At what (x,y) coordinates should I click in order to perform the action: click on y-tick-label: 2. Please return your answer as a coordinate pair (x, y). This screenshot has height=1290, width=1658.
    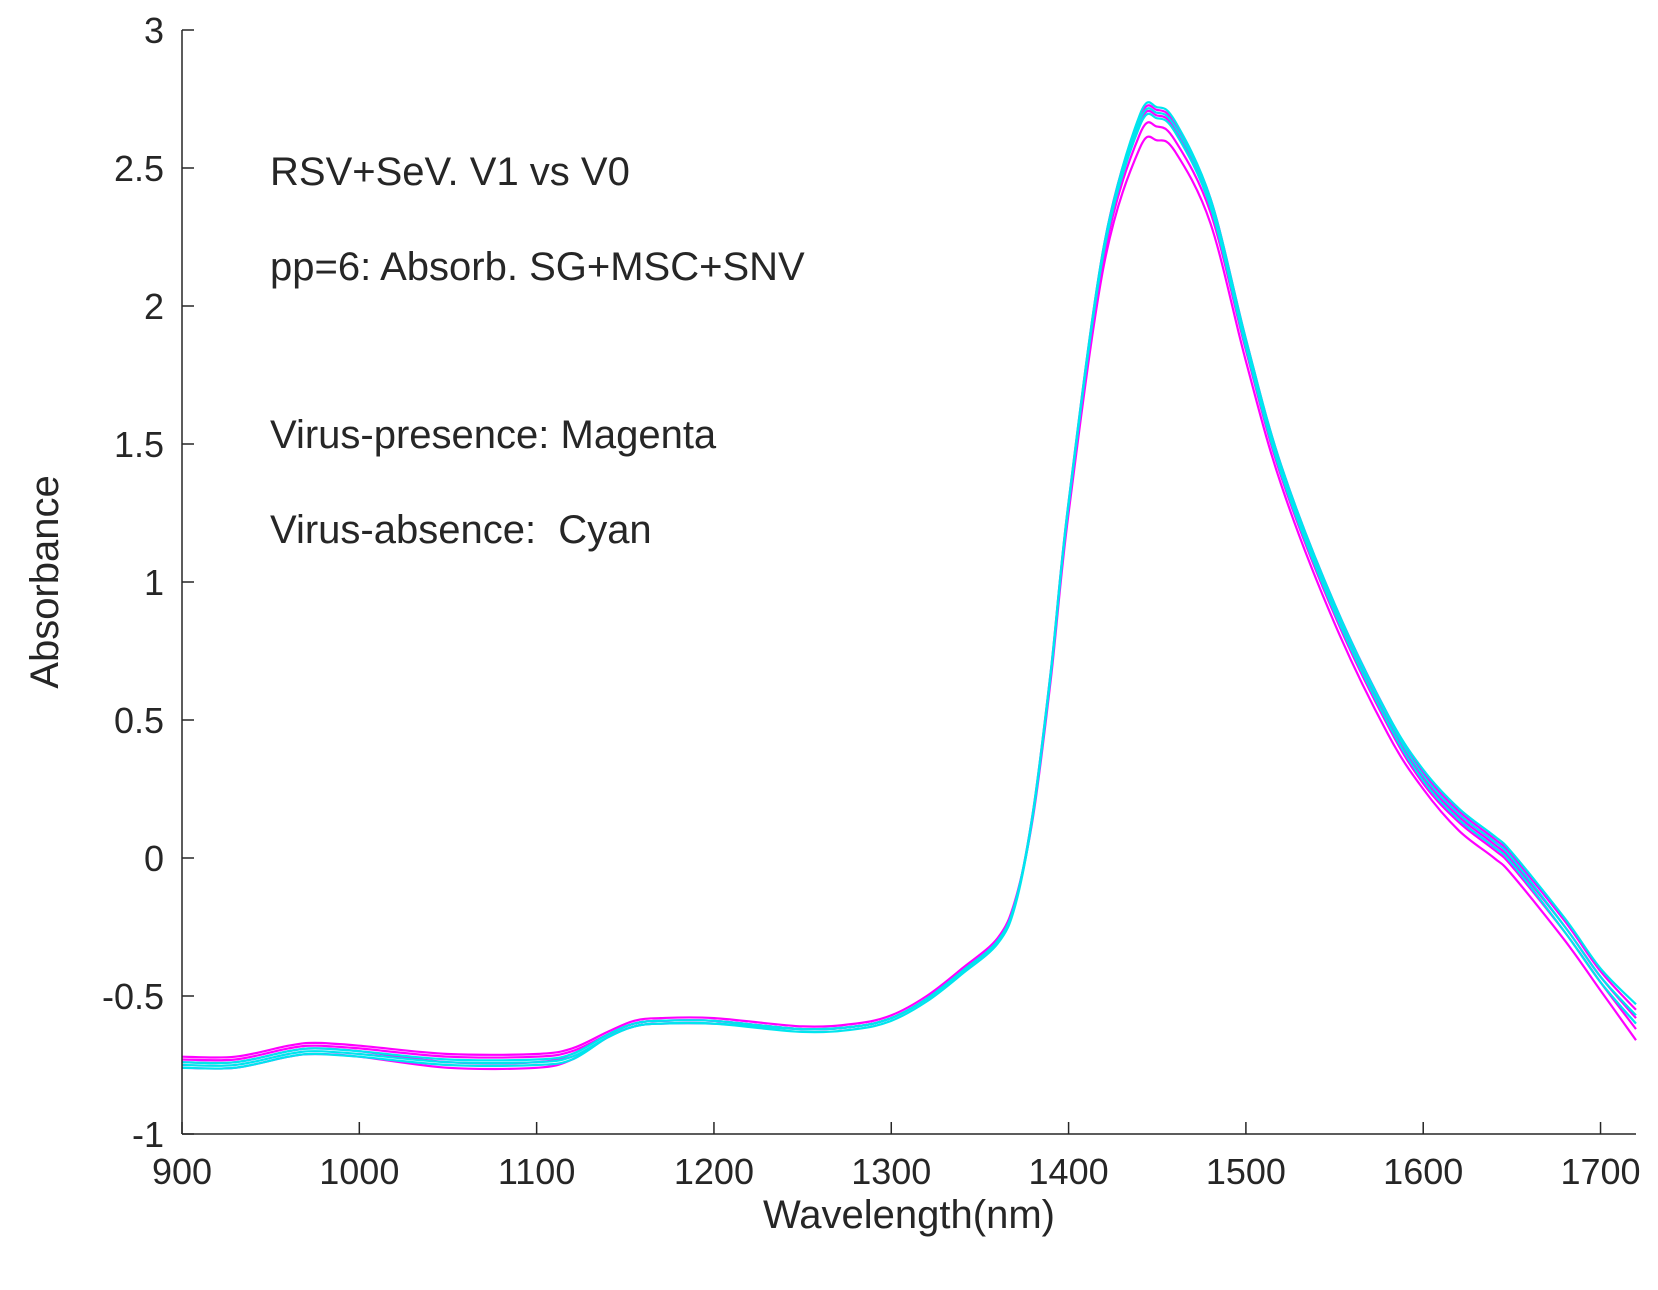
    Looking at the image, I should click on (154, 306).